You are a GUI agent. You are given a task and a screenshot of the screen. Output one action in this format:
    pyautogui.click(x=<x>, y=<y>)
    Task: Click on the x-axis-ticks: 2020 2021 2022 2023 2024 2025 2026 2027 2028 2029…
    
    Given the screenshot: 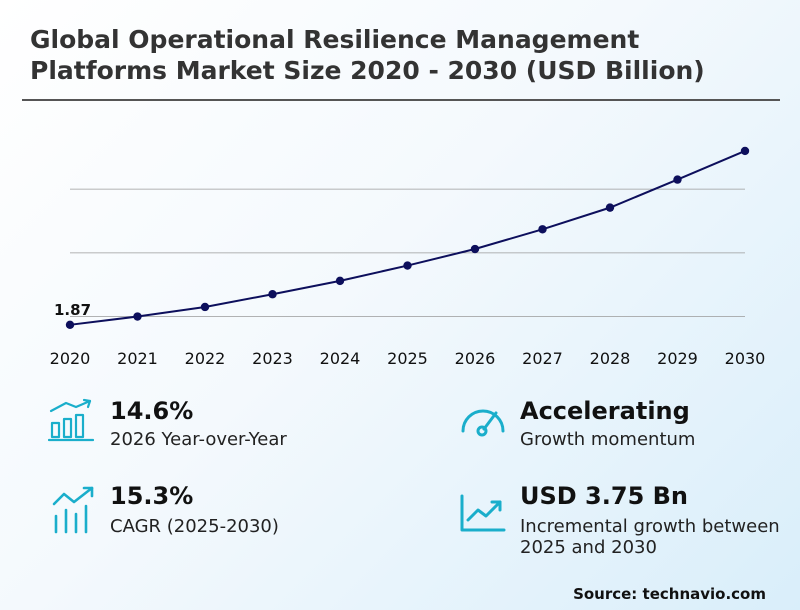 What is the action you would take?
    pyautogui.click(x=408, y=358)
    